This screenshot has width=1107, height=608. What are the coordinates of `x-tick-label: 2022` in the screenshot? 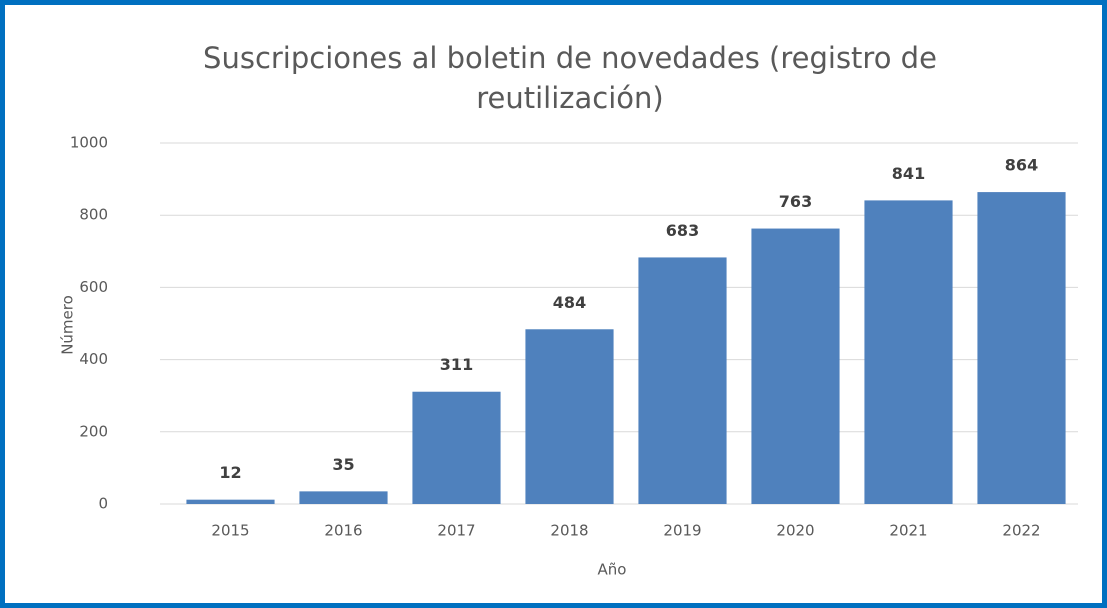 It's located at (1021, 531).